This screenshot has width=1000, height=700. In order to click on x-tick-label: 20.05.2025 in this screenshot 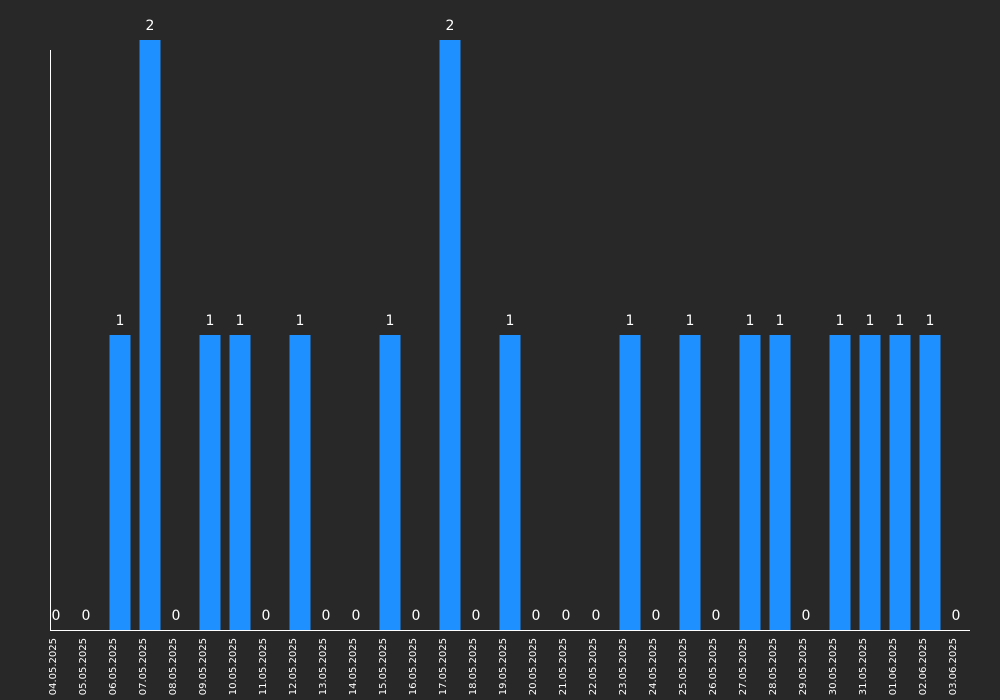, I will do `click(533, 666)`.